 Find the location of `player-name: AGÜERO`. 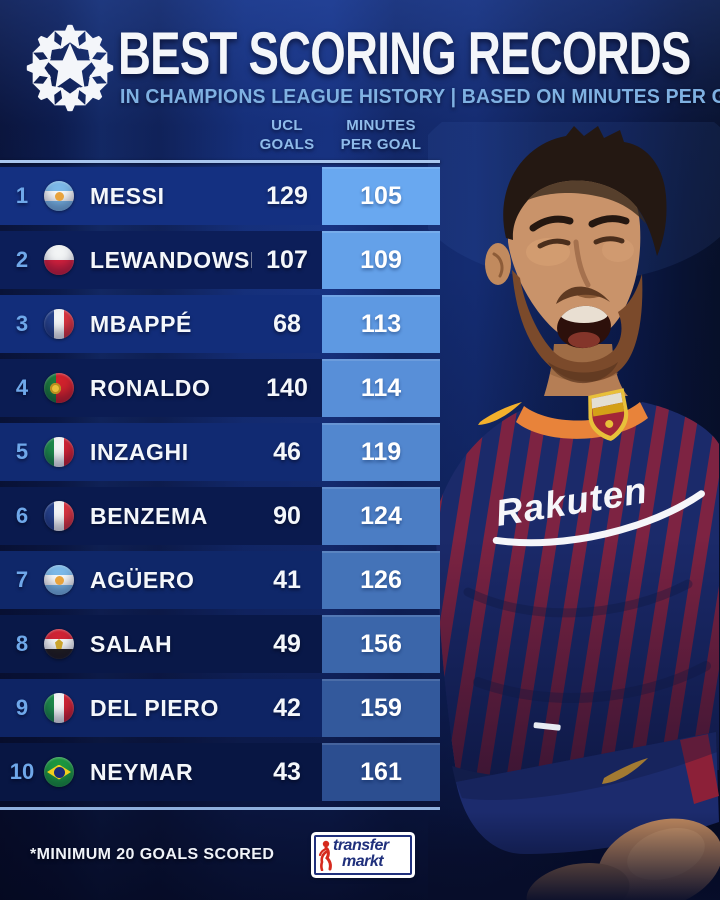

player-name: AGÜERO is located at coordinates (142, 579).